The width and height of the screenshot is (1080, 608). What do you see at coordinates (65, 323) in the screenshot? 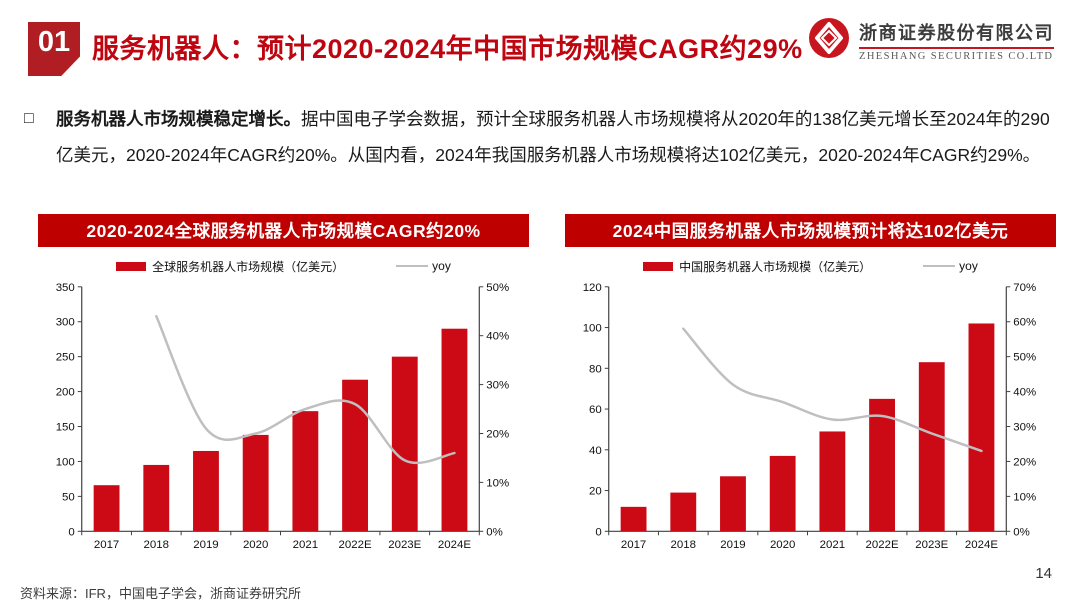
I see `svg-text: 300` at bounding box center [65, 323].